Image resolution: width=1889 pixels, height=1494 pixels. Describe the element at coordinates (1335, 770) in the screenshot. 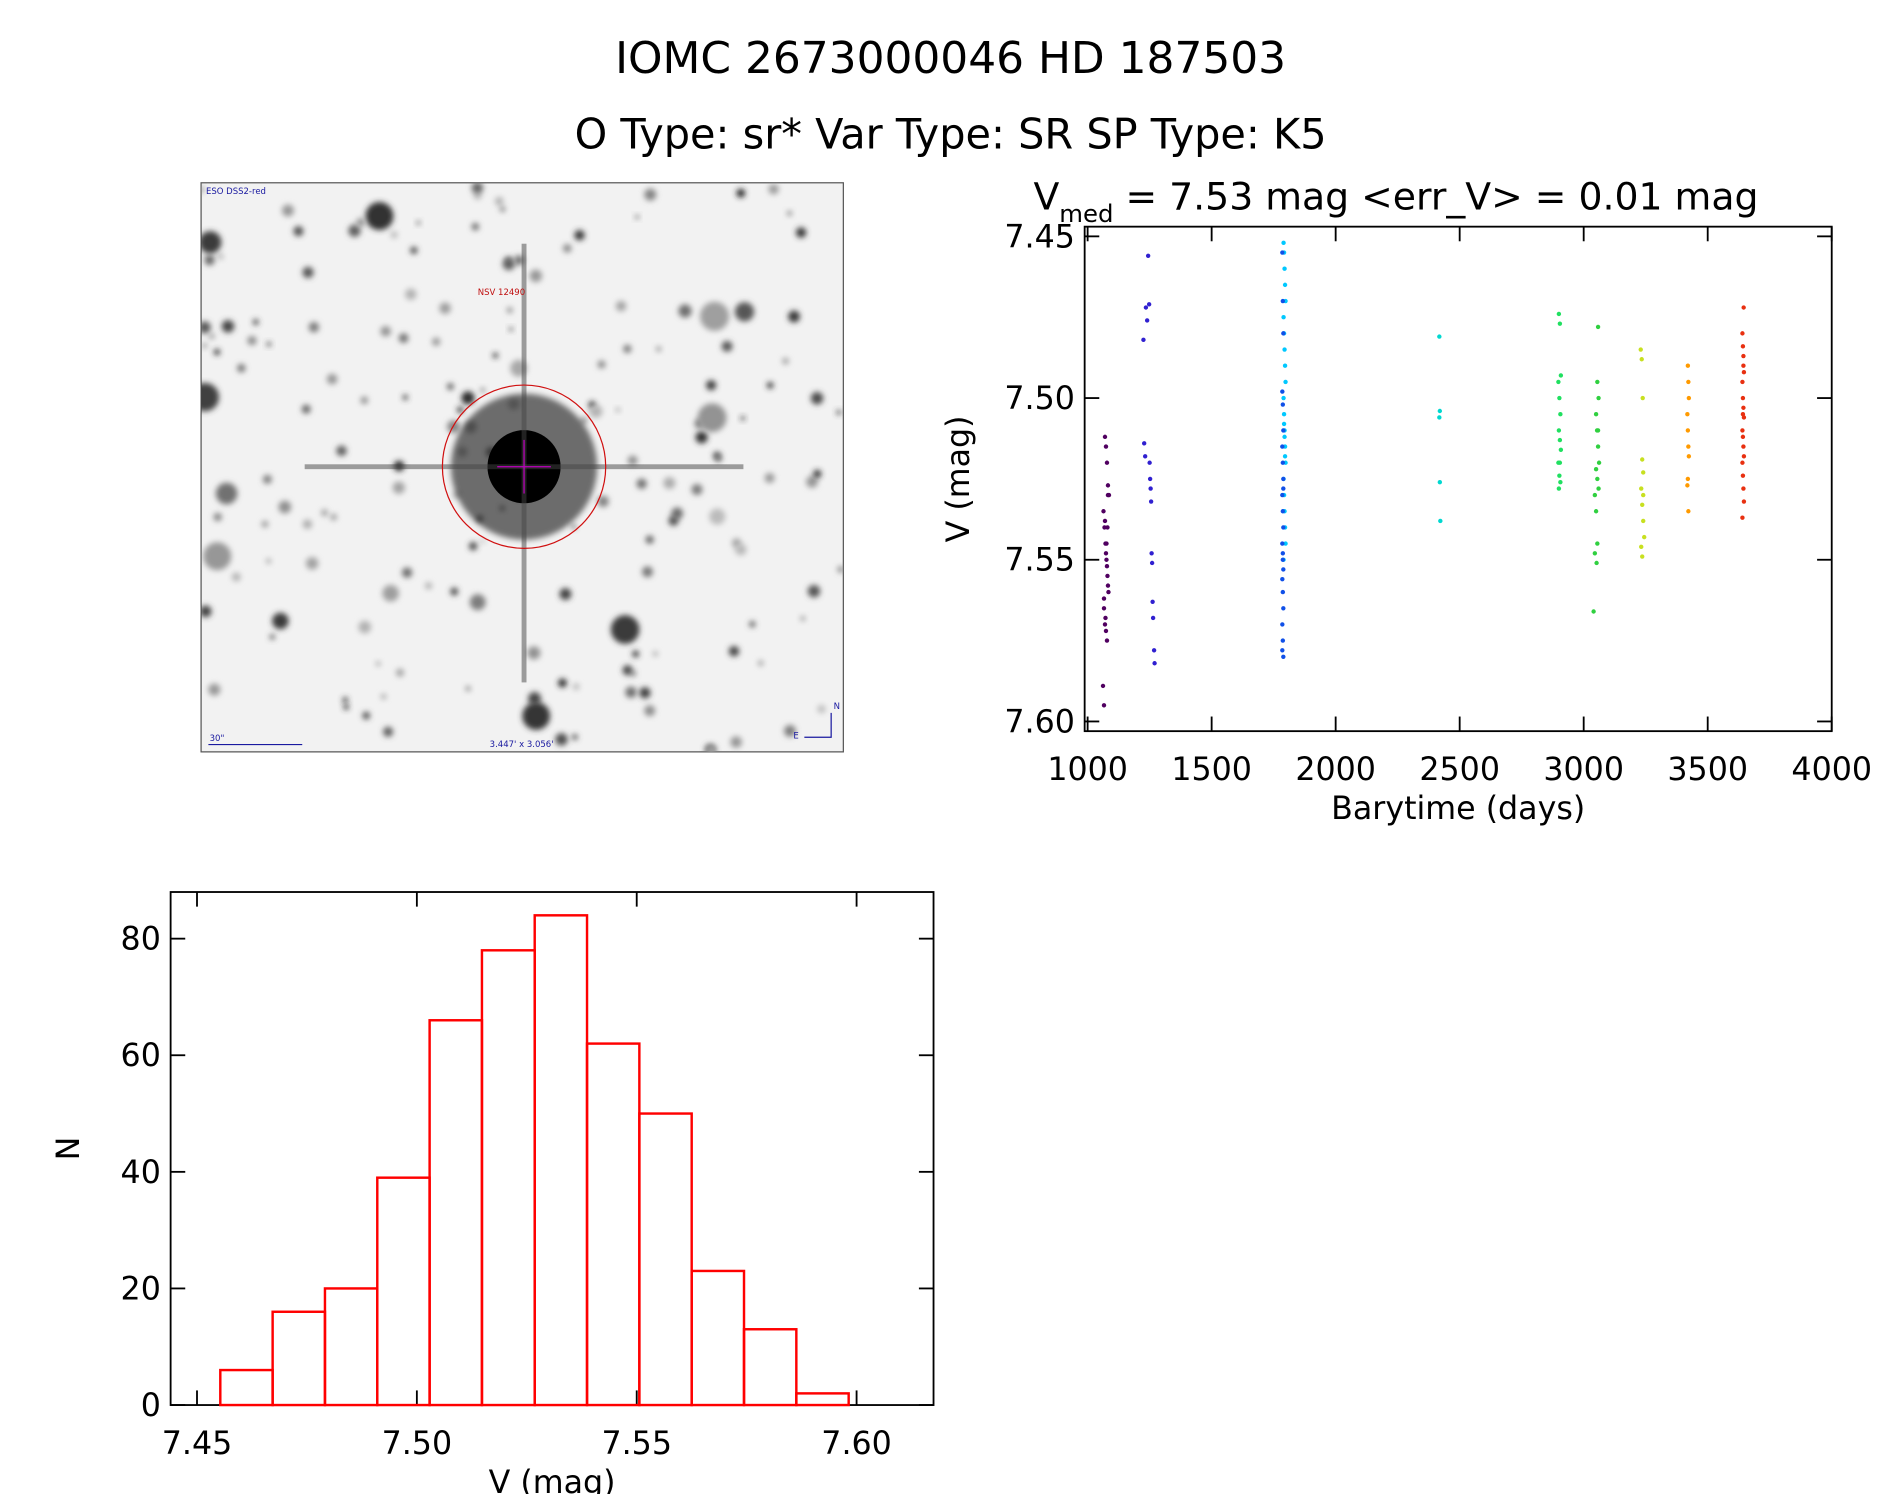

I see `x-tick-label: 2000` at that location.